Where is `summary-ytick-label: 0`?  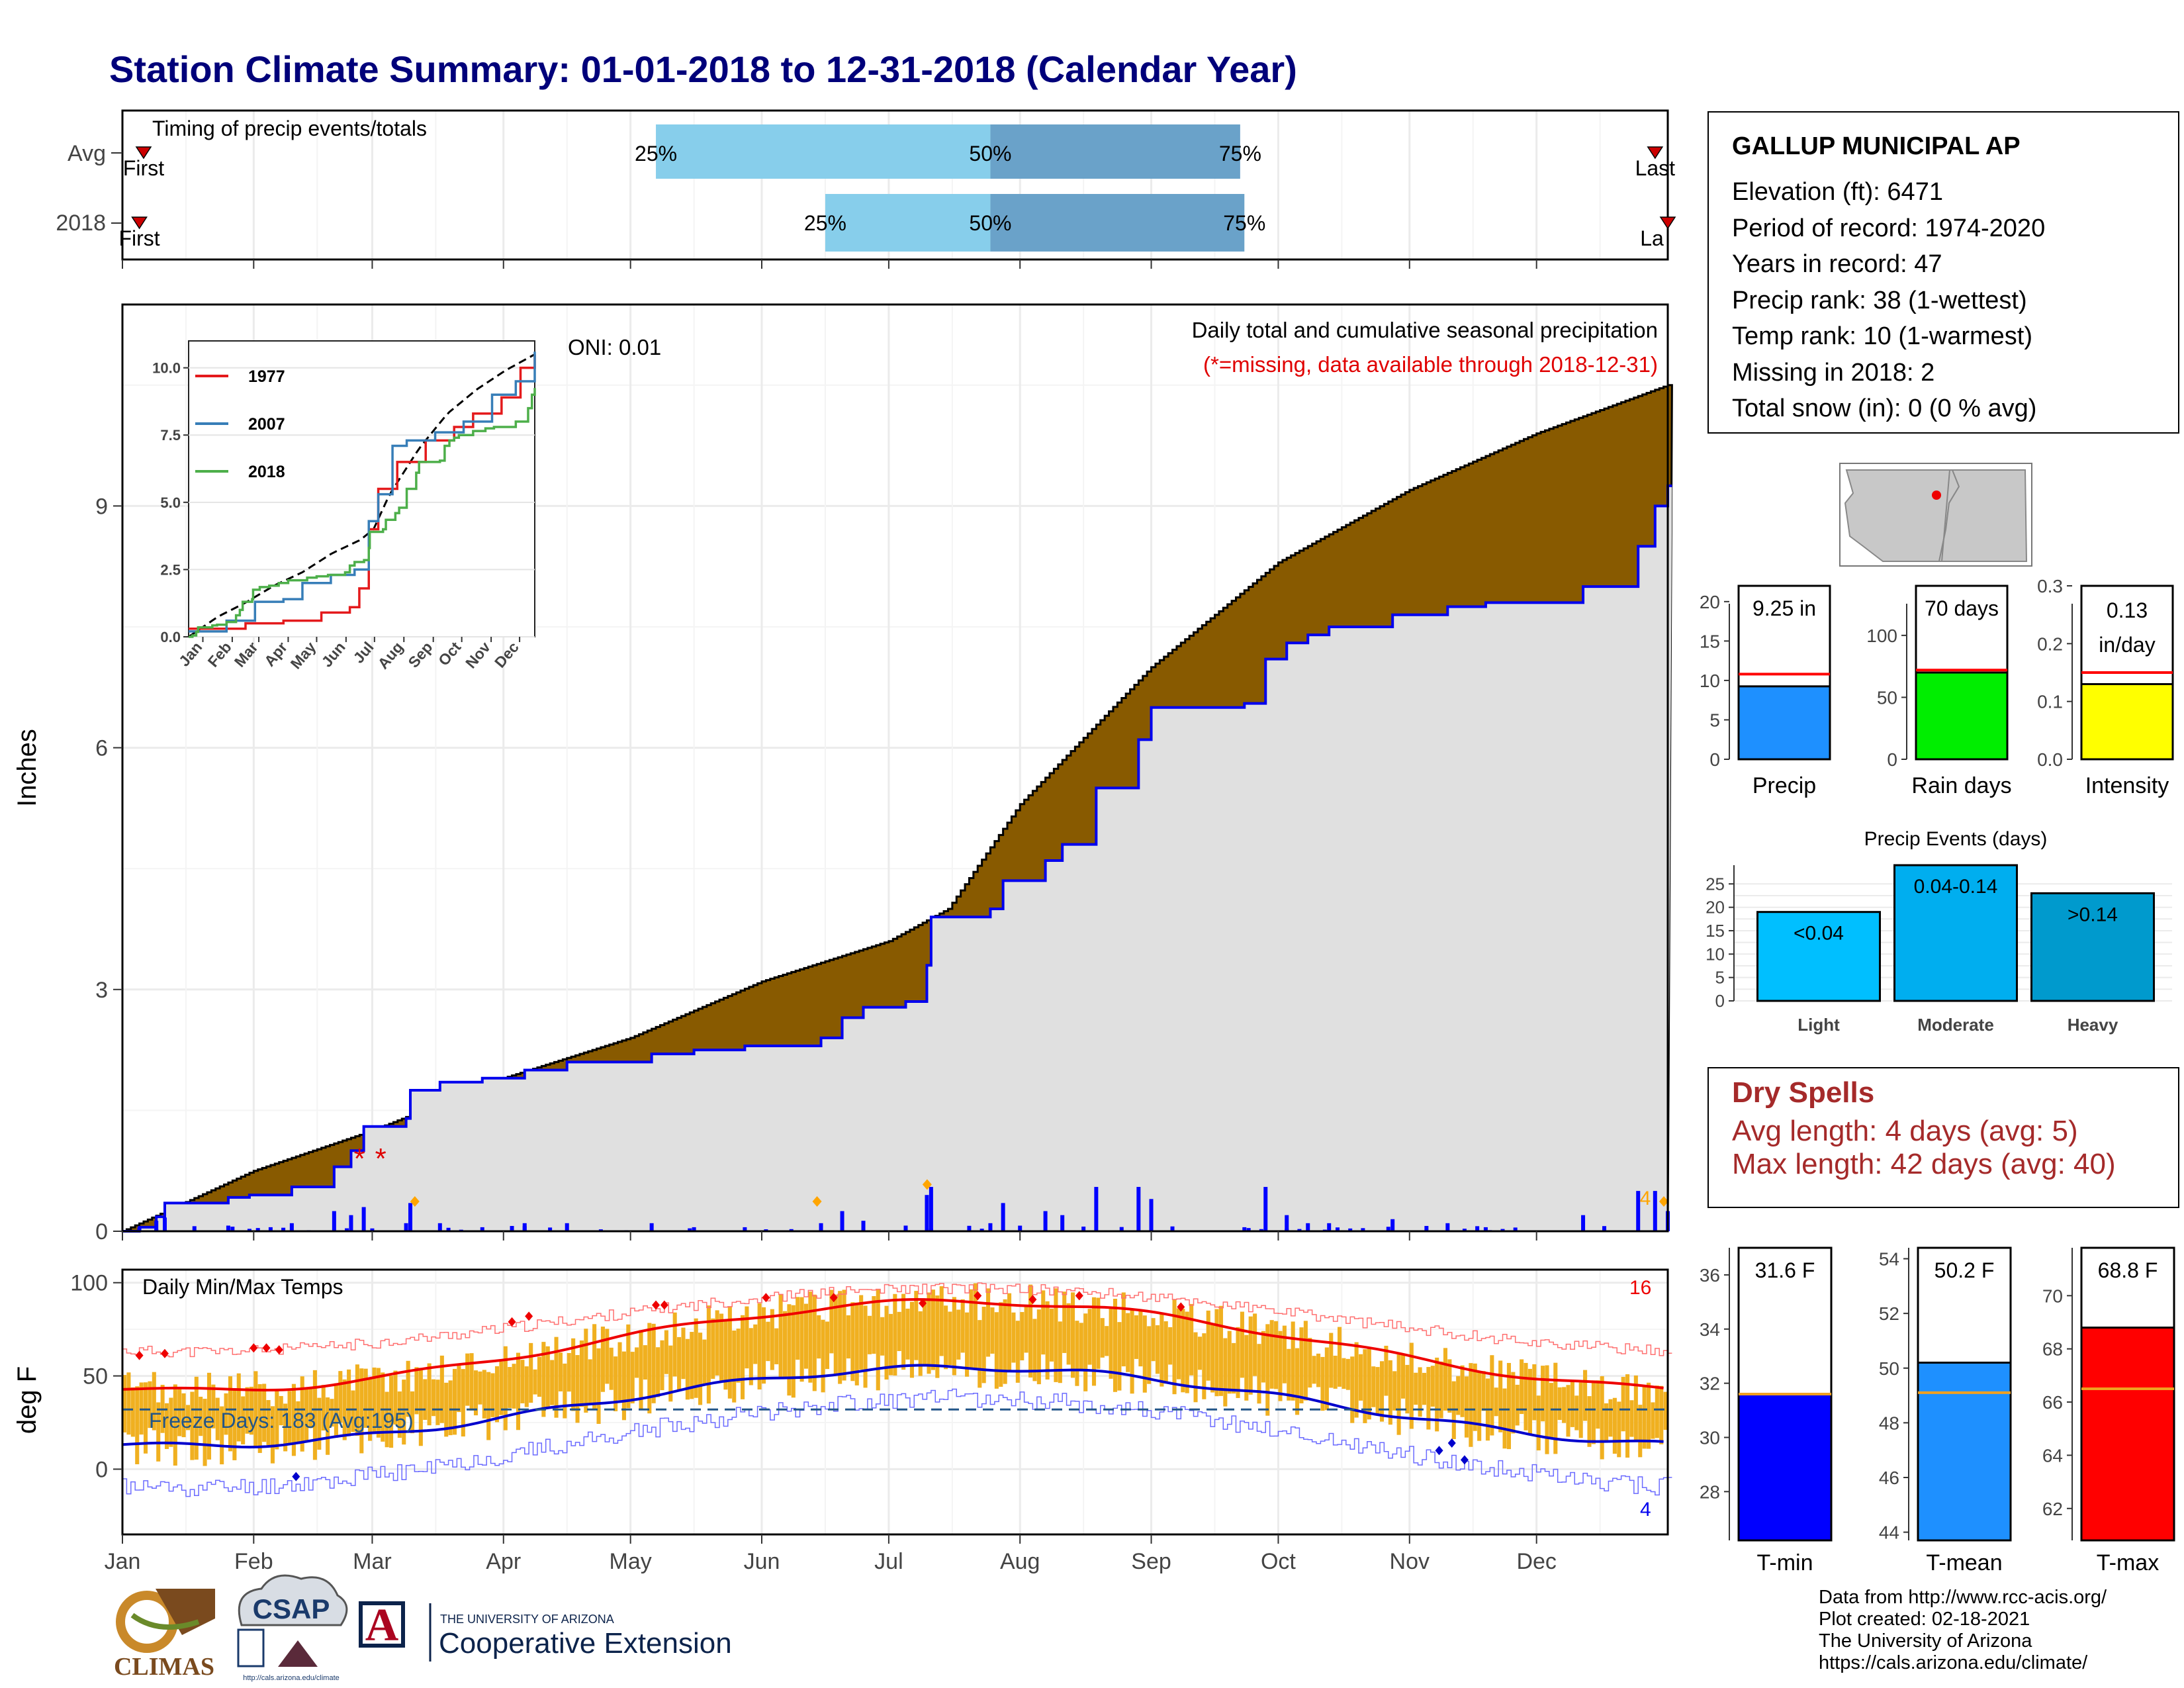 summary-ytick-label: 0 is located at coordinates (1715, 759).